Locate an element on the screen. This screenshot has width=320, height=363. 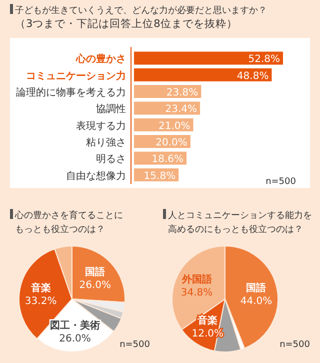
y-tick-label: 論理的に物事を考える力 is located at coordinates (71, 92).